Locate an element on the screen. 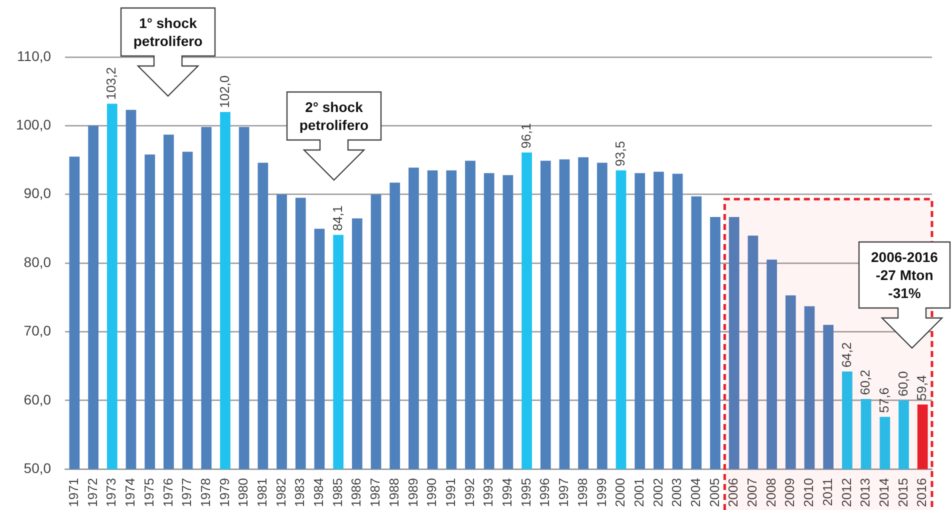 This screenshot has width=952, height=510. y-tick-label: 100,0 is located at coordinates (34, 124).